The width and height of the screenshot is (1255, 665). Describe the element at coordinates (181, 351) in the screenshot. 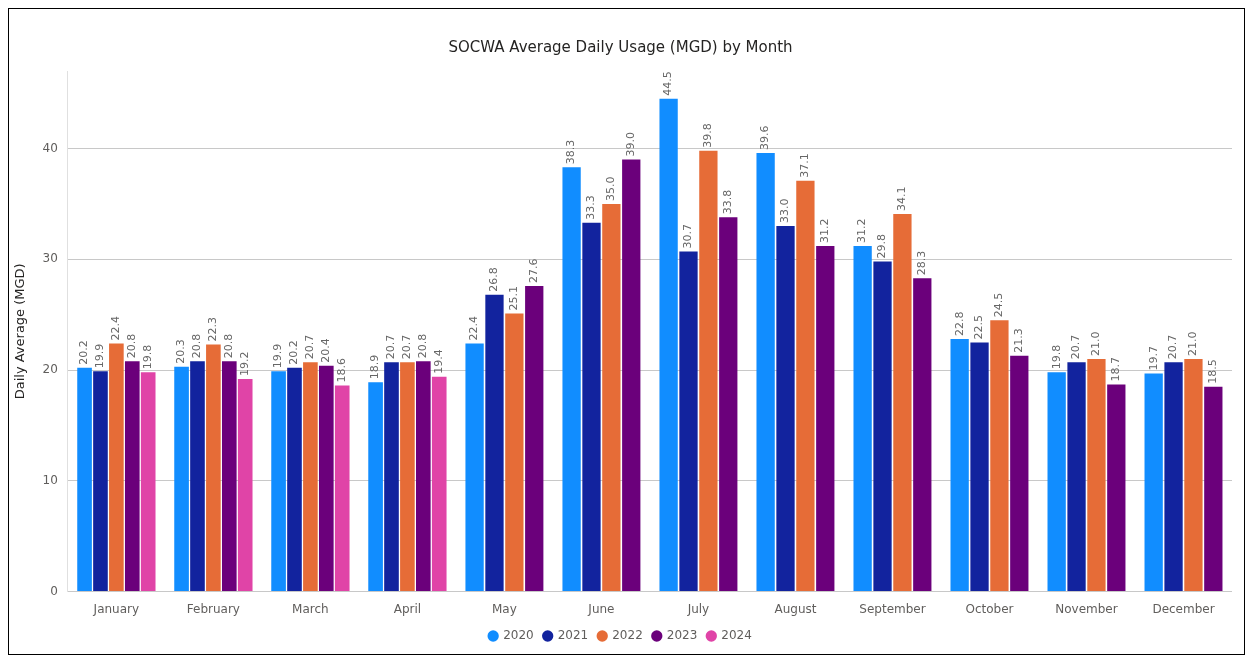

I see `data-label: 20.3` at that location.